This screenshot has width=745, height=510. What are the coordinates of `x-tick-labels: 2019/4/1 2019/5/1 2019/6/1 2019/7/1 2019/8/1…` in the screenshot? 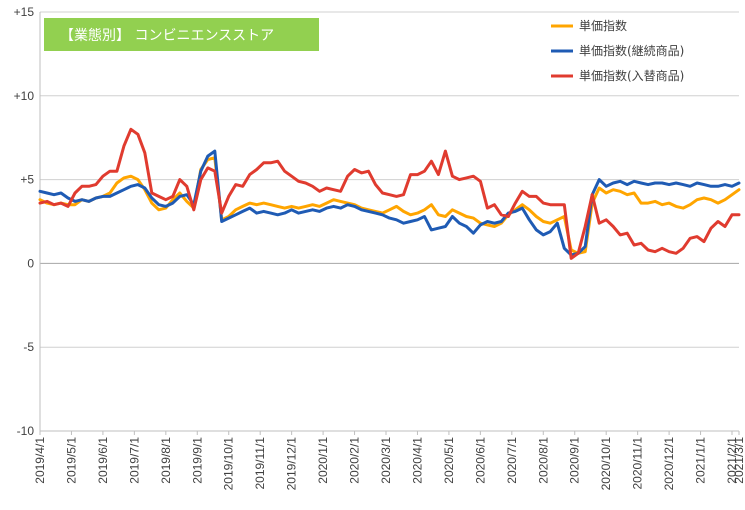 It's located at (389, 460).